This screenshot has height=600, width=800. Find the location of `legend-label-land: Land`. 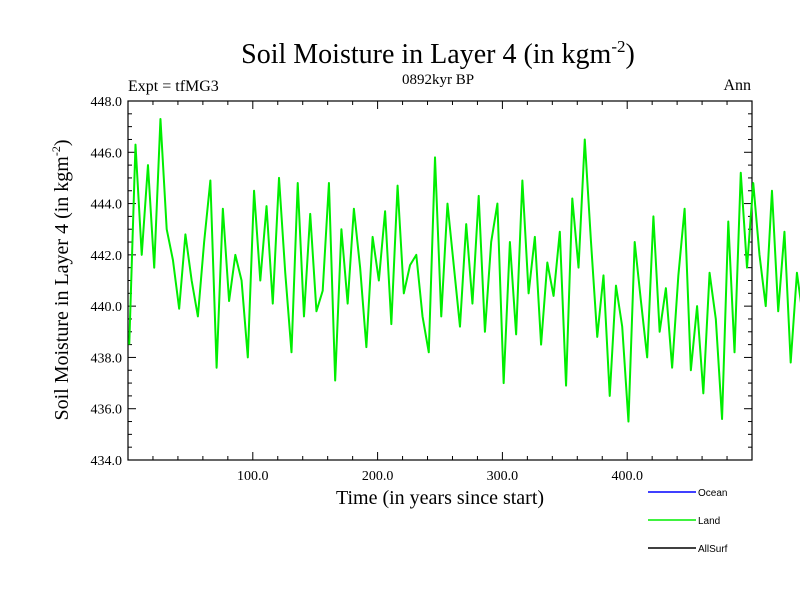

legend-label-land: Land is located at coordinates (709, 521).